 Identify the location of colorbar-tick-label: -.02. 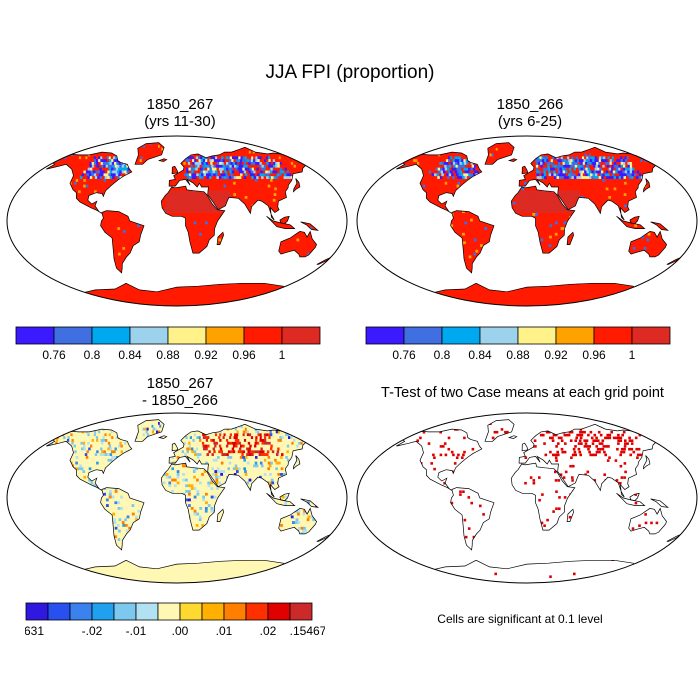
(92, 631).